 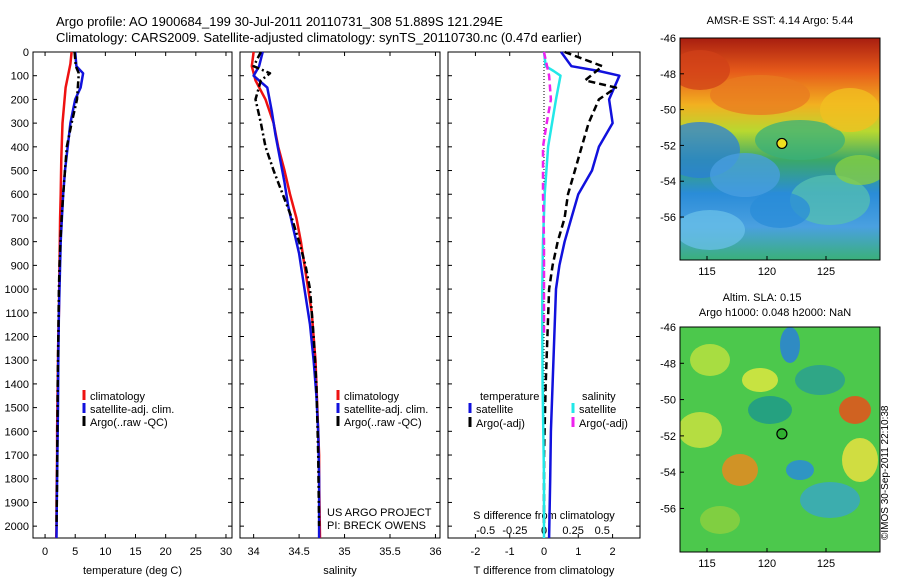 I want to click on annotation-text: PI: BRECK OWENS, so click(x=376, y=526).